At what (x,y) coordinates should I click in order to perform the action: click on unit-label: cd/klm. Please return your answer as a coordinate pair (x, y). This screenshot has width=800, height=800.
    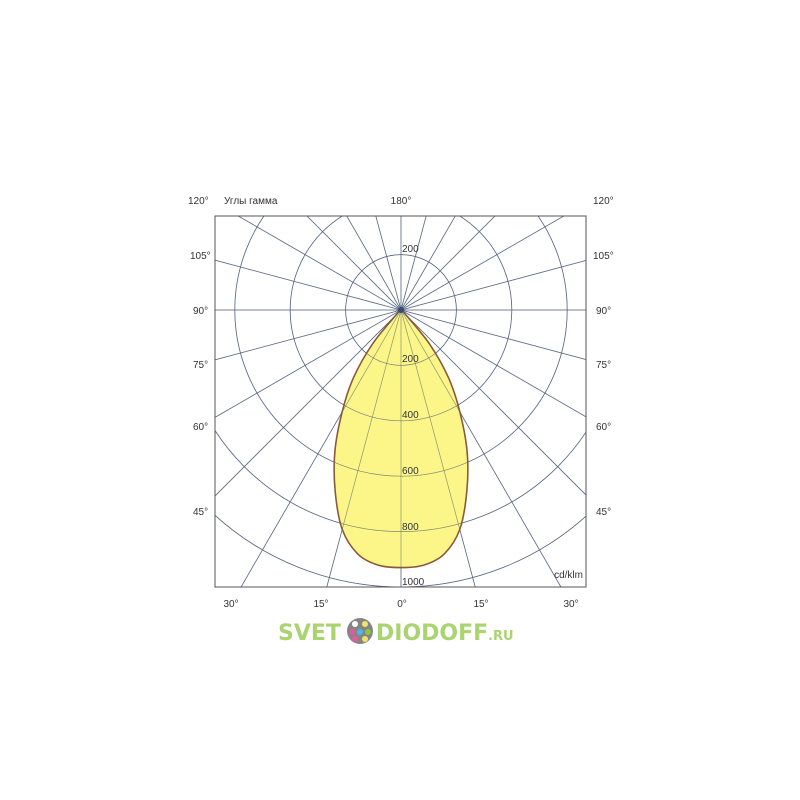
    Looking at the image, I should click on (568, 575).